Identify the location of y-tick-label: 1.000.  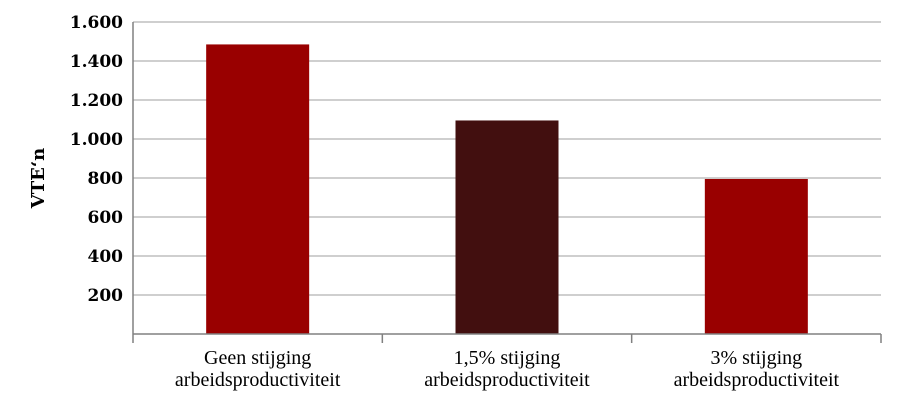
(96, 140).